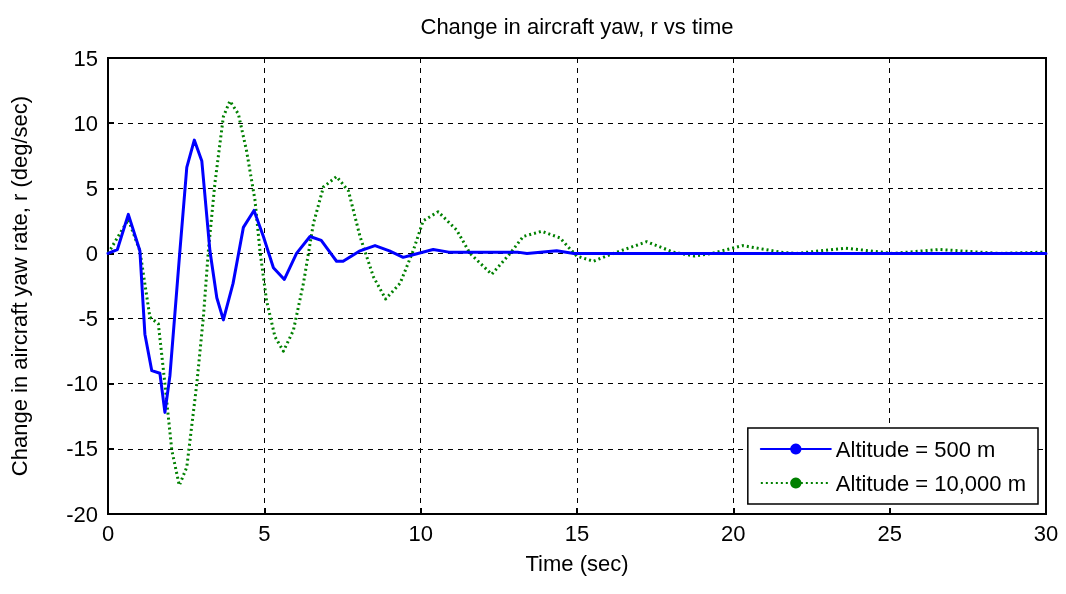 The image size is (1066, 594). I want to click on x-tick-label: 30, so click(1046, 533).